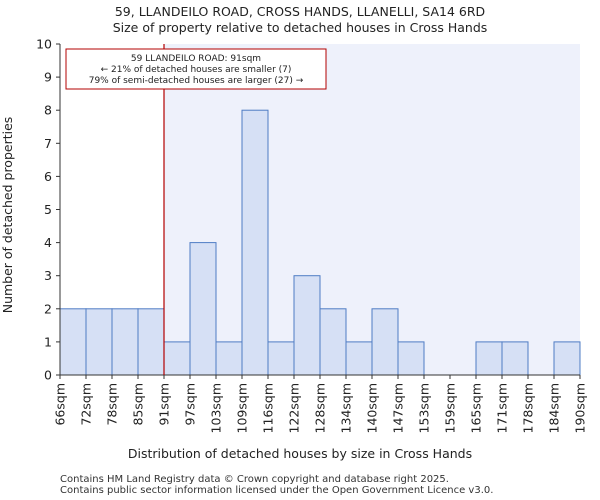 The height and width of the screenshot is (500, 600). What do you see at coordinates (268, 408) in the screenshot?
I see `x-tick-label: 116sqm` at bounding box center [268, 408].